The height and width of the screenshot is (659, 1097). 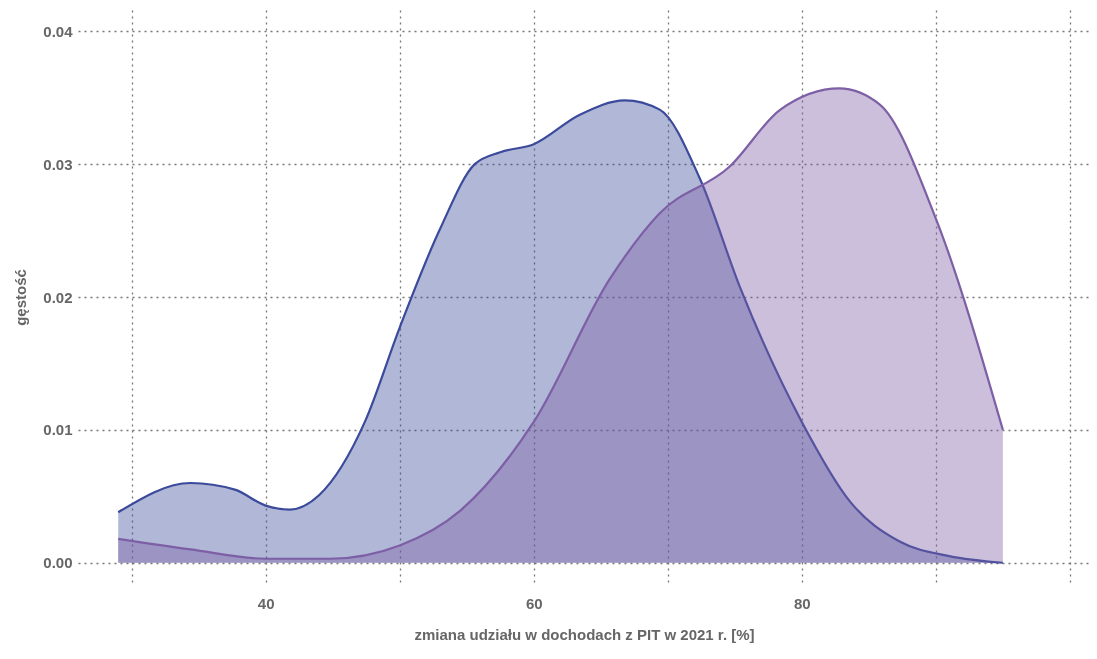 What do you see at coordinates (21, 297) in the screenshot?
I see `y-axis-title: gęstość` at bounding box center [21, 297].